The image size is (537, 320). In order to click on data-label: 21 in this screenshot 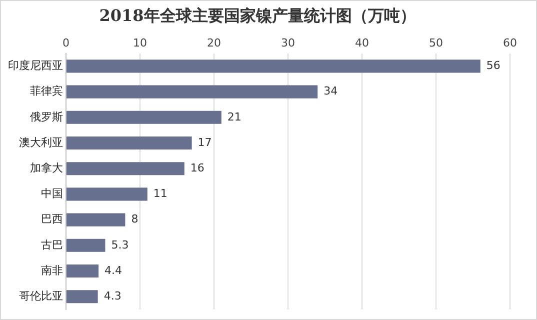, I will do `click(234, 117)`.